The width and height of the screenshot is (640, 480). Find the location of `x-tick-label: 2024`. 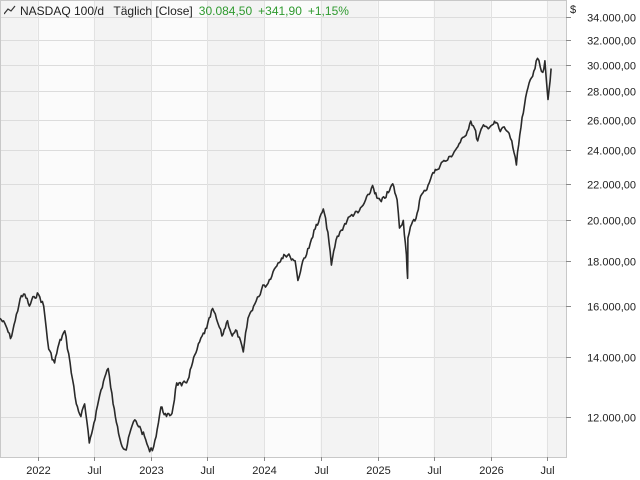

x-tick-label: 2024 is located at coordinates (264, 471).